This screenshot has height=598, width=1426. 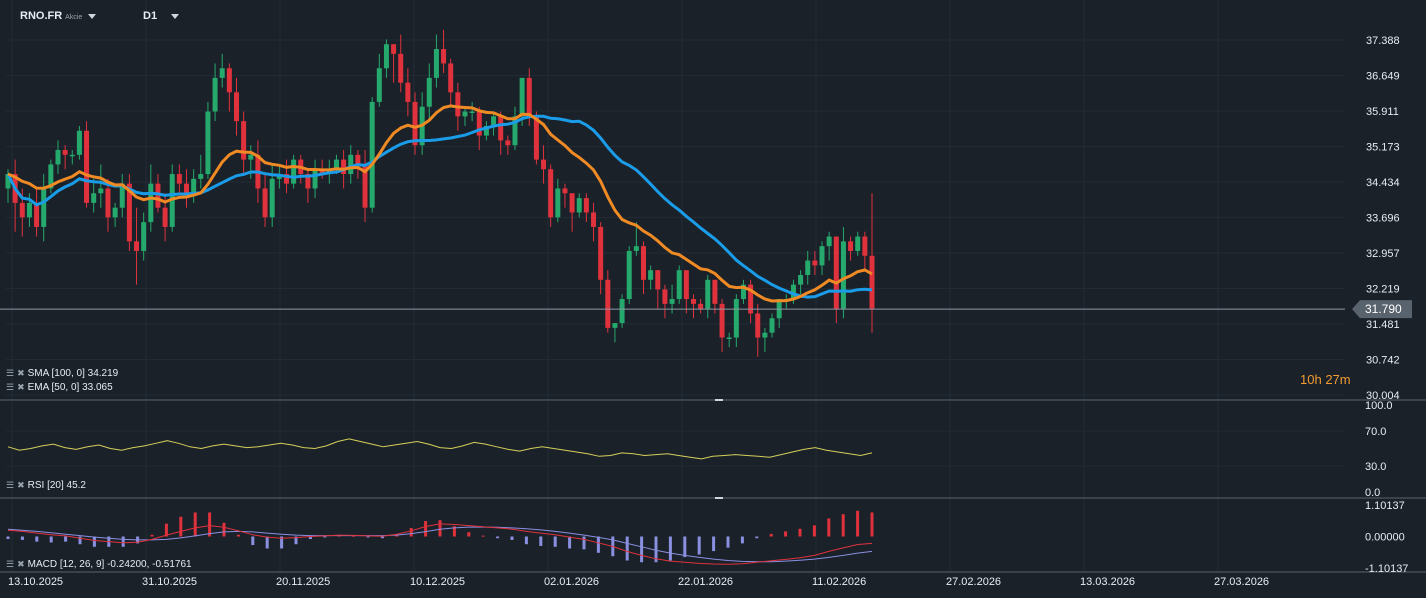 I want to click on price-tick-label: 31.481, so click(x=1383, y=325).